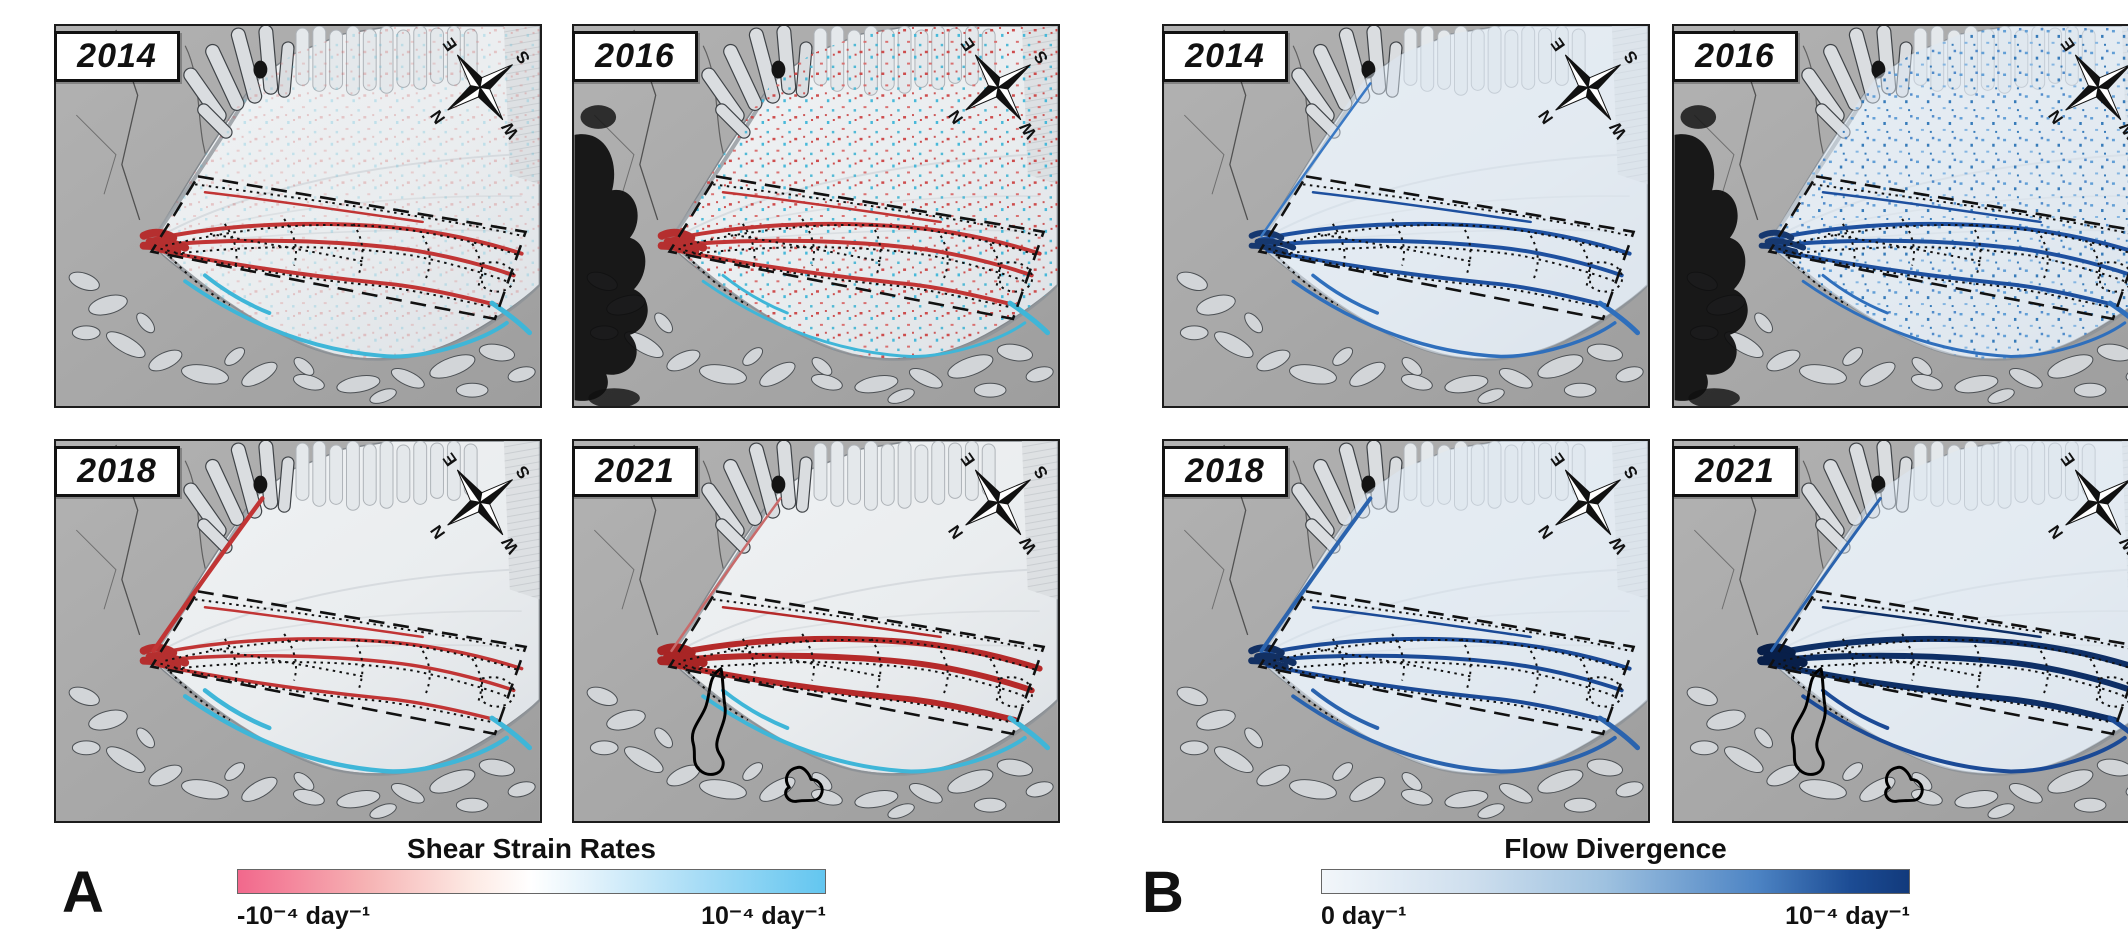 The height and width of the screenshot is (939, 2128). What do you see at coordinates (117, 472) in the screenshot?
I see `year-label-a-2018: 2018` at bounding box center [117, 472].